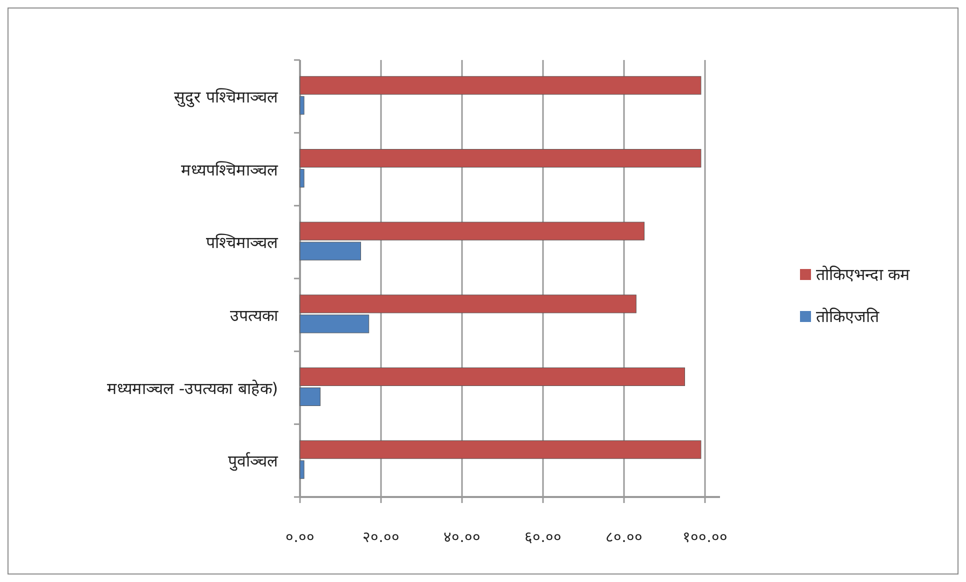 The height and width of the screenshot is (582, 966). I want to click on x-tick-label: ६०.००, so click(543, 537).